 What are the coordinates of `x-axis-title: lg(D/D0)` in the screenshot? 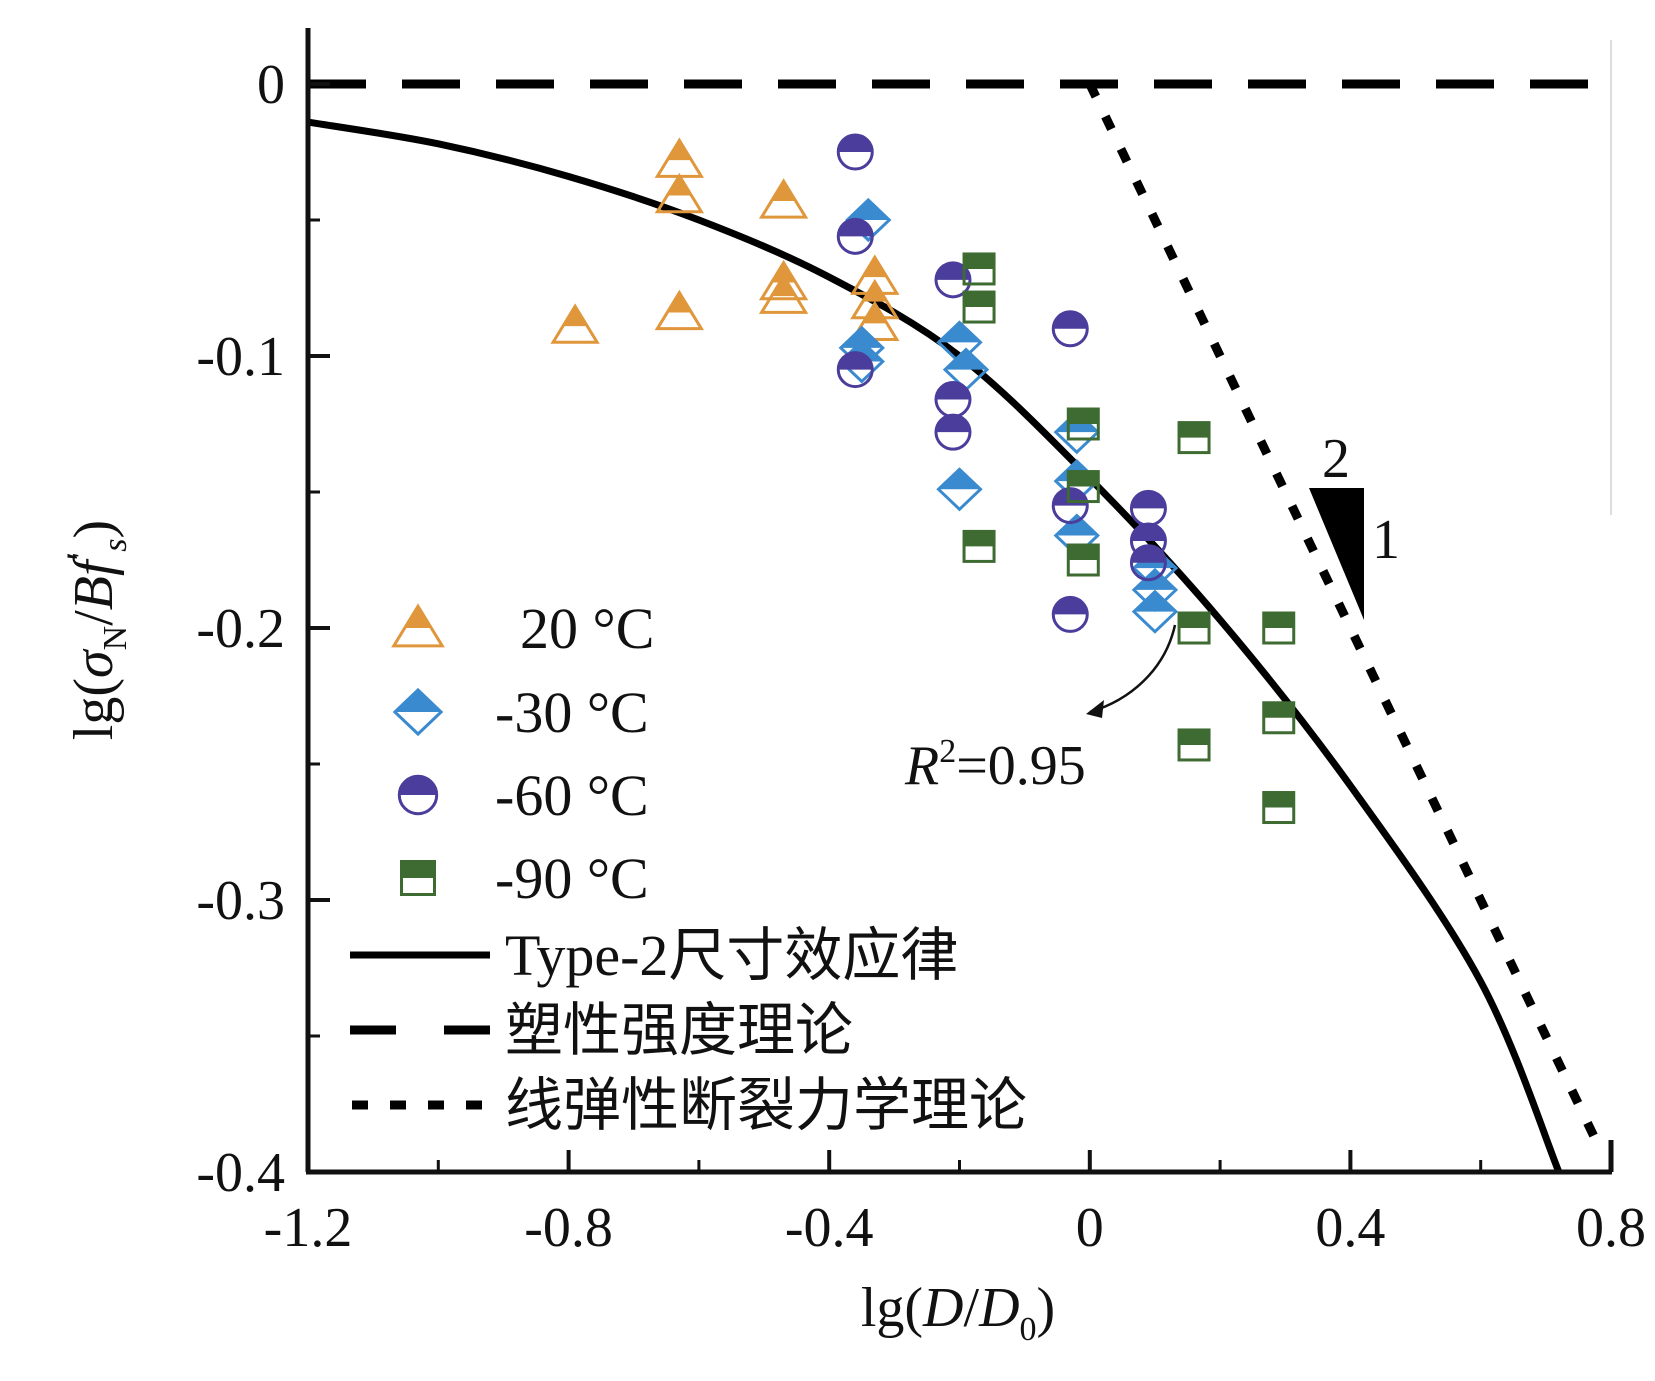 It's located at (958, 1312).